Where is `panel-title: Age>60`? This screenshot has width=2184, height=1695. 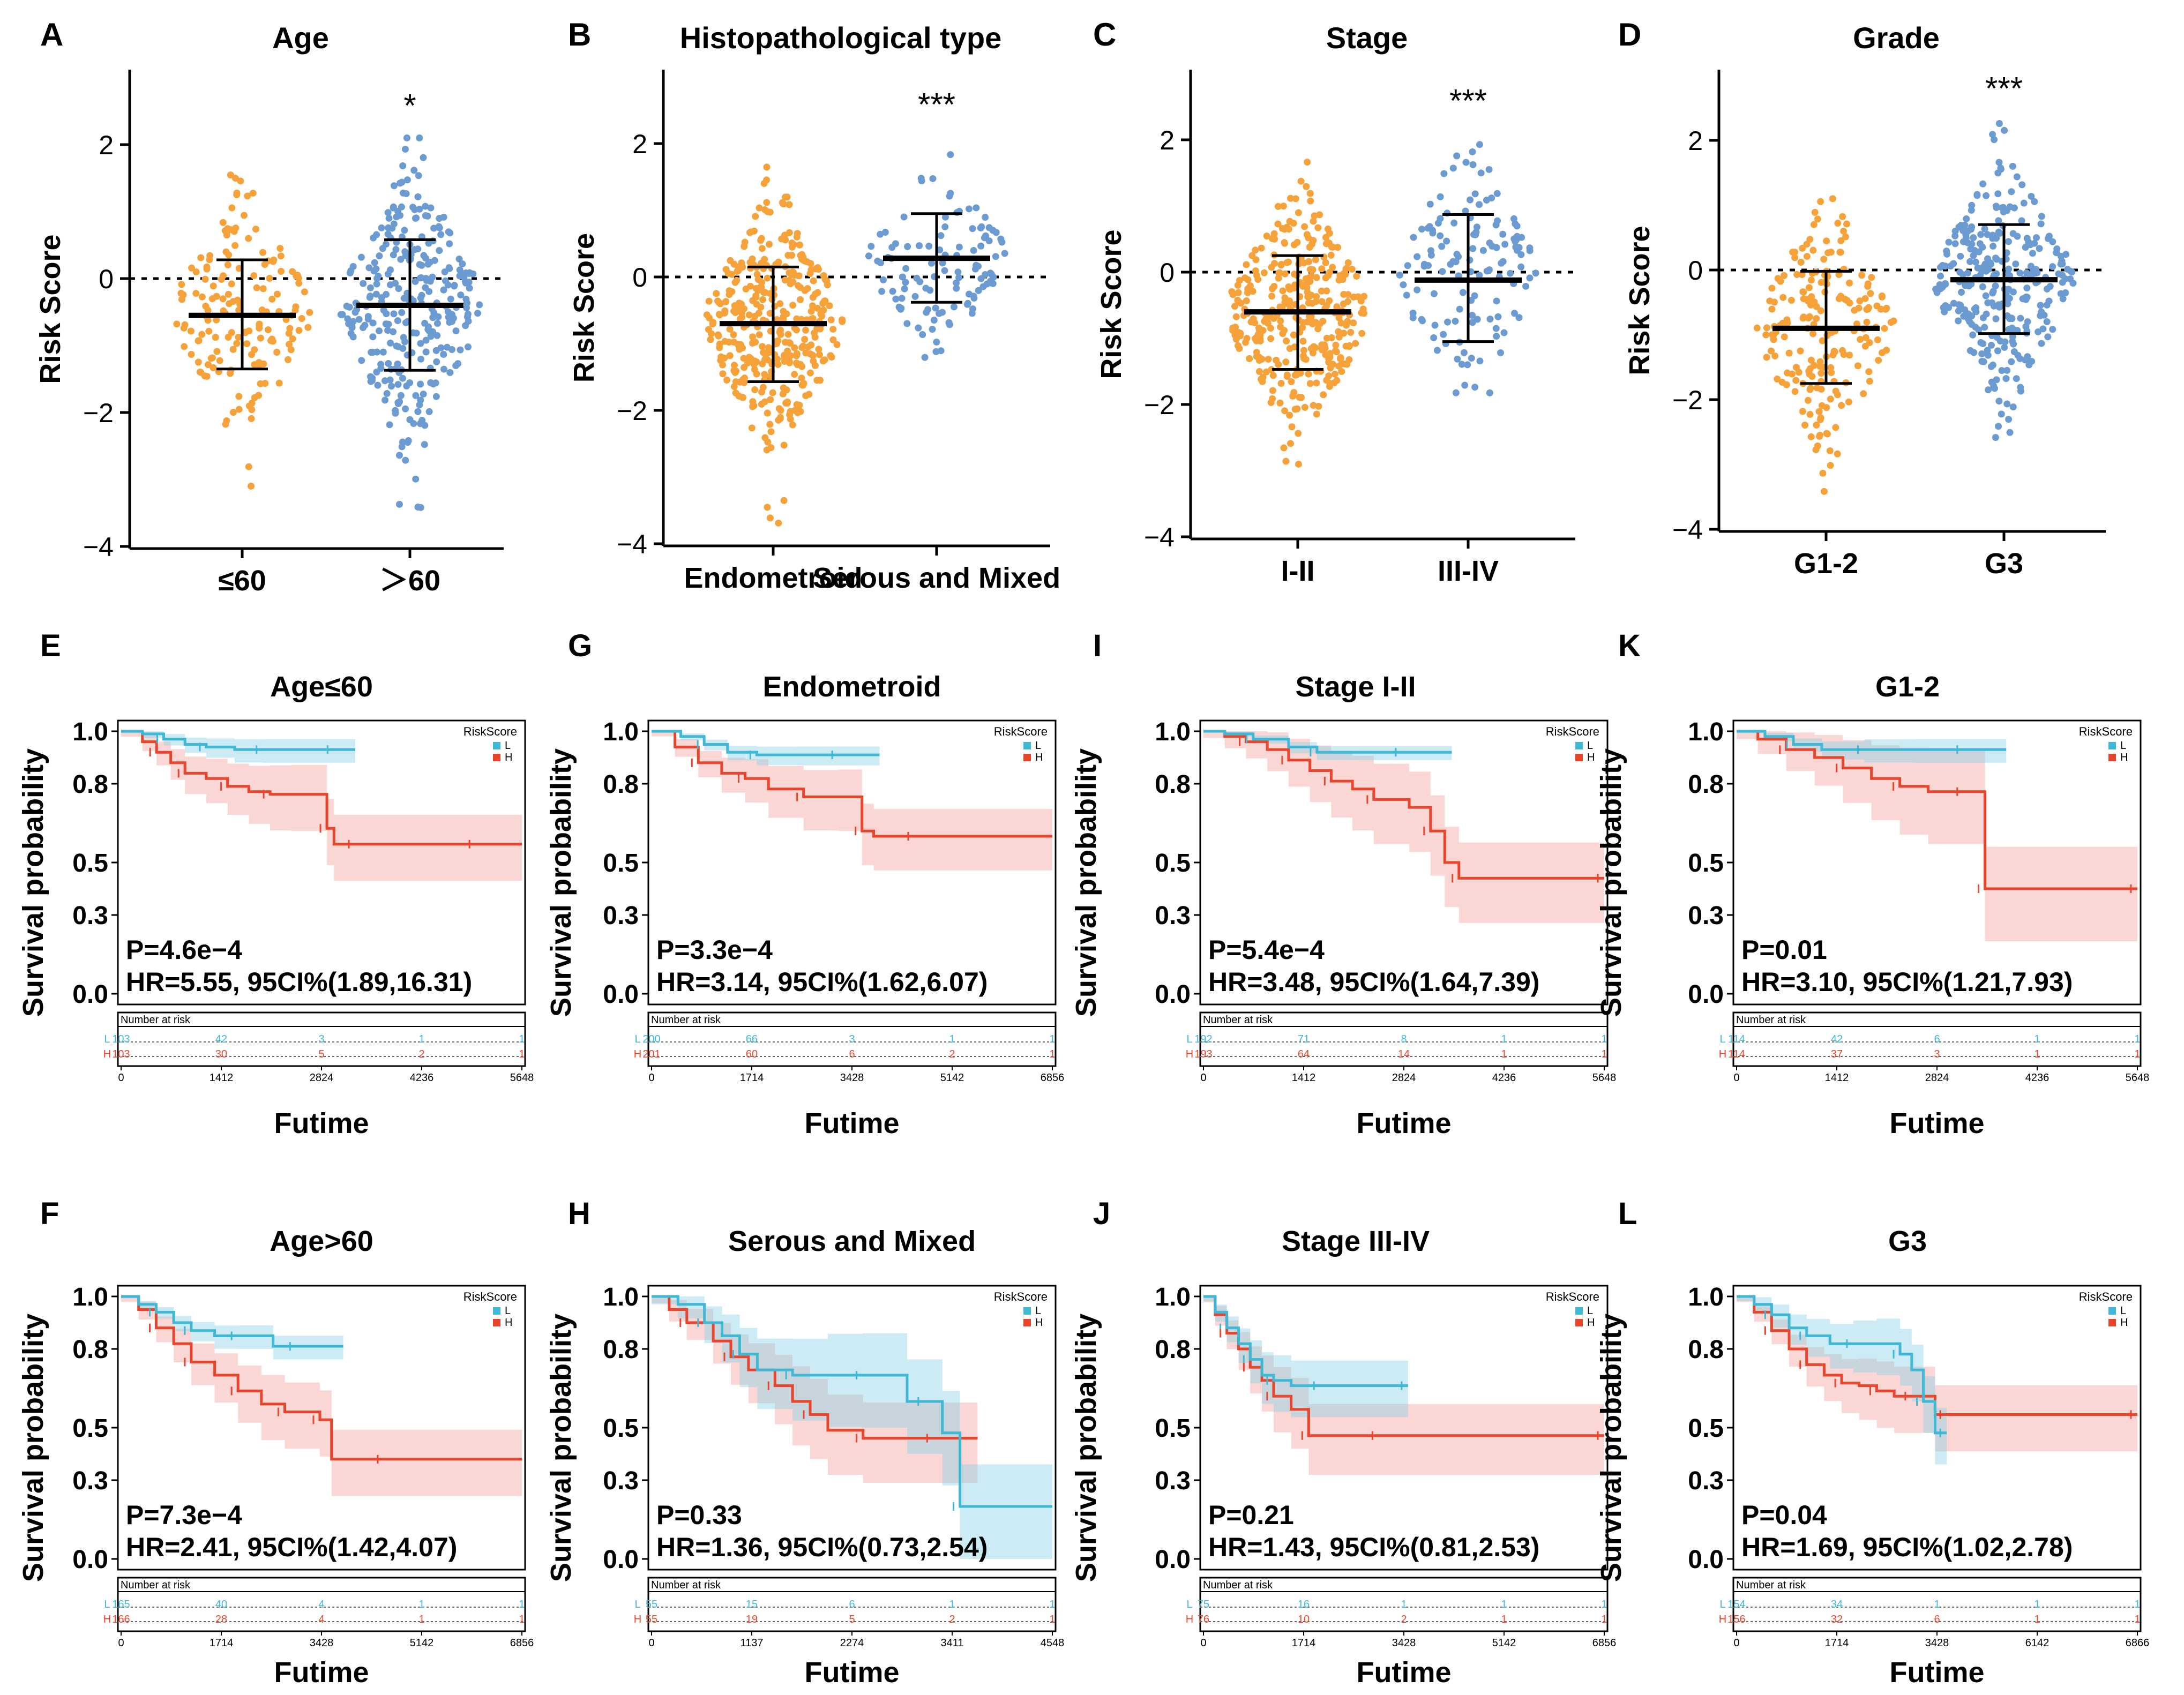 panel-title: Age>60 is located at coordinates (321, 1241).